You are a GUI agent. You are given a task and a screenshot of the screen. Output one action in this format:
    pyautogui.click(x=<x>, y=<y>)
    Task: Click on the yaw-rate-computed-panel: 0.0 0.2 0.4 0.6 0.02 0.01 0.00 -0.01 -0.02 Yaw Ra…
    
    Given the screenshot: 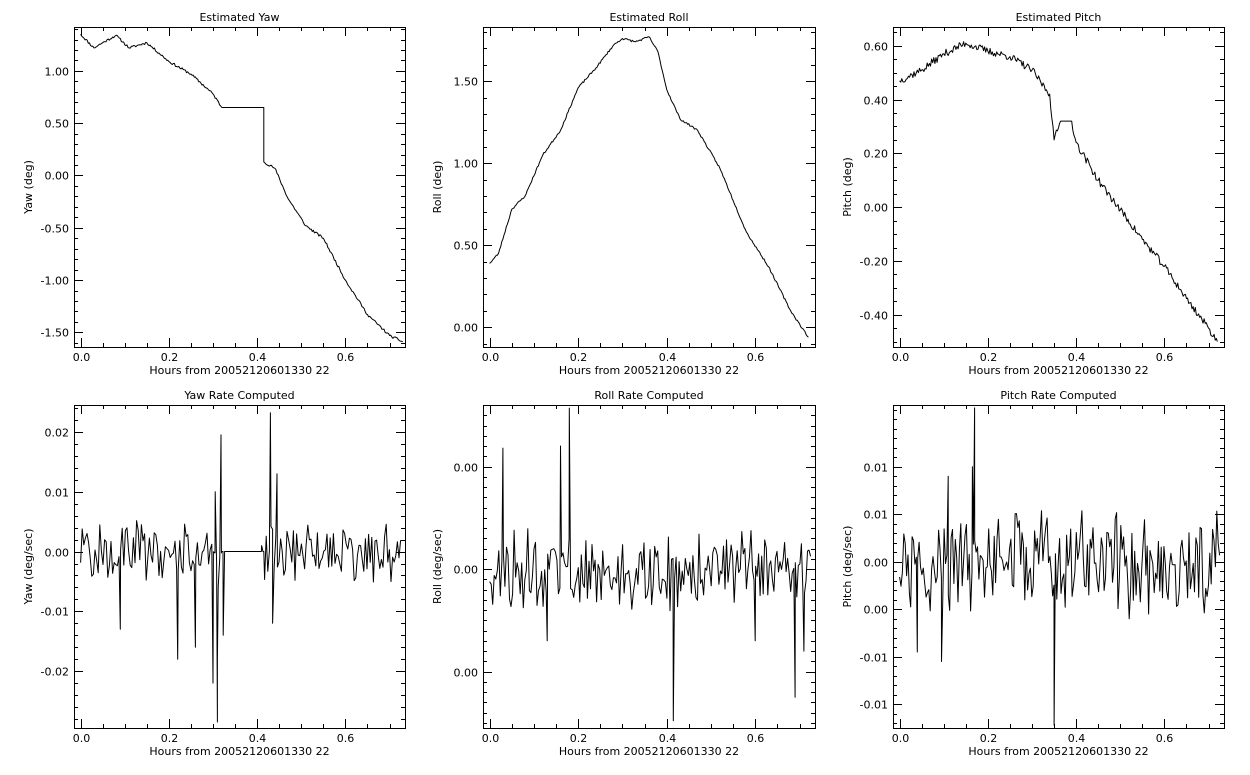 What is the action you would take?
    pyautogui.click(x=214, y=573)
    